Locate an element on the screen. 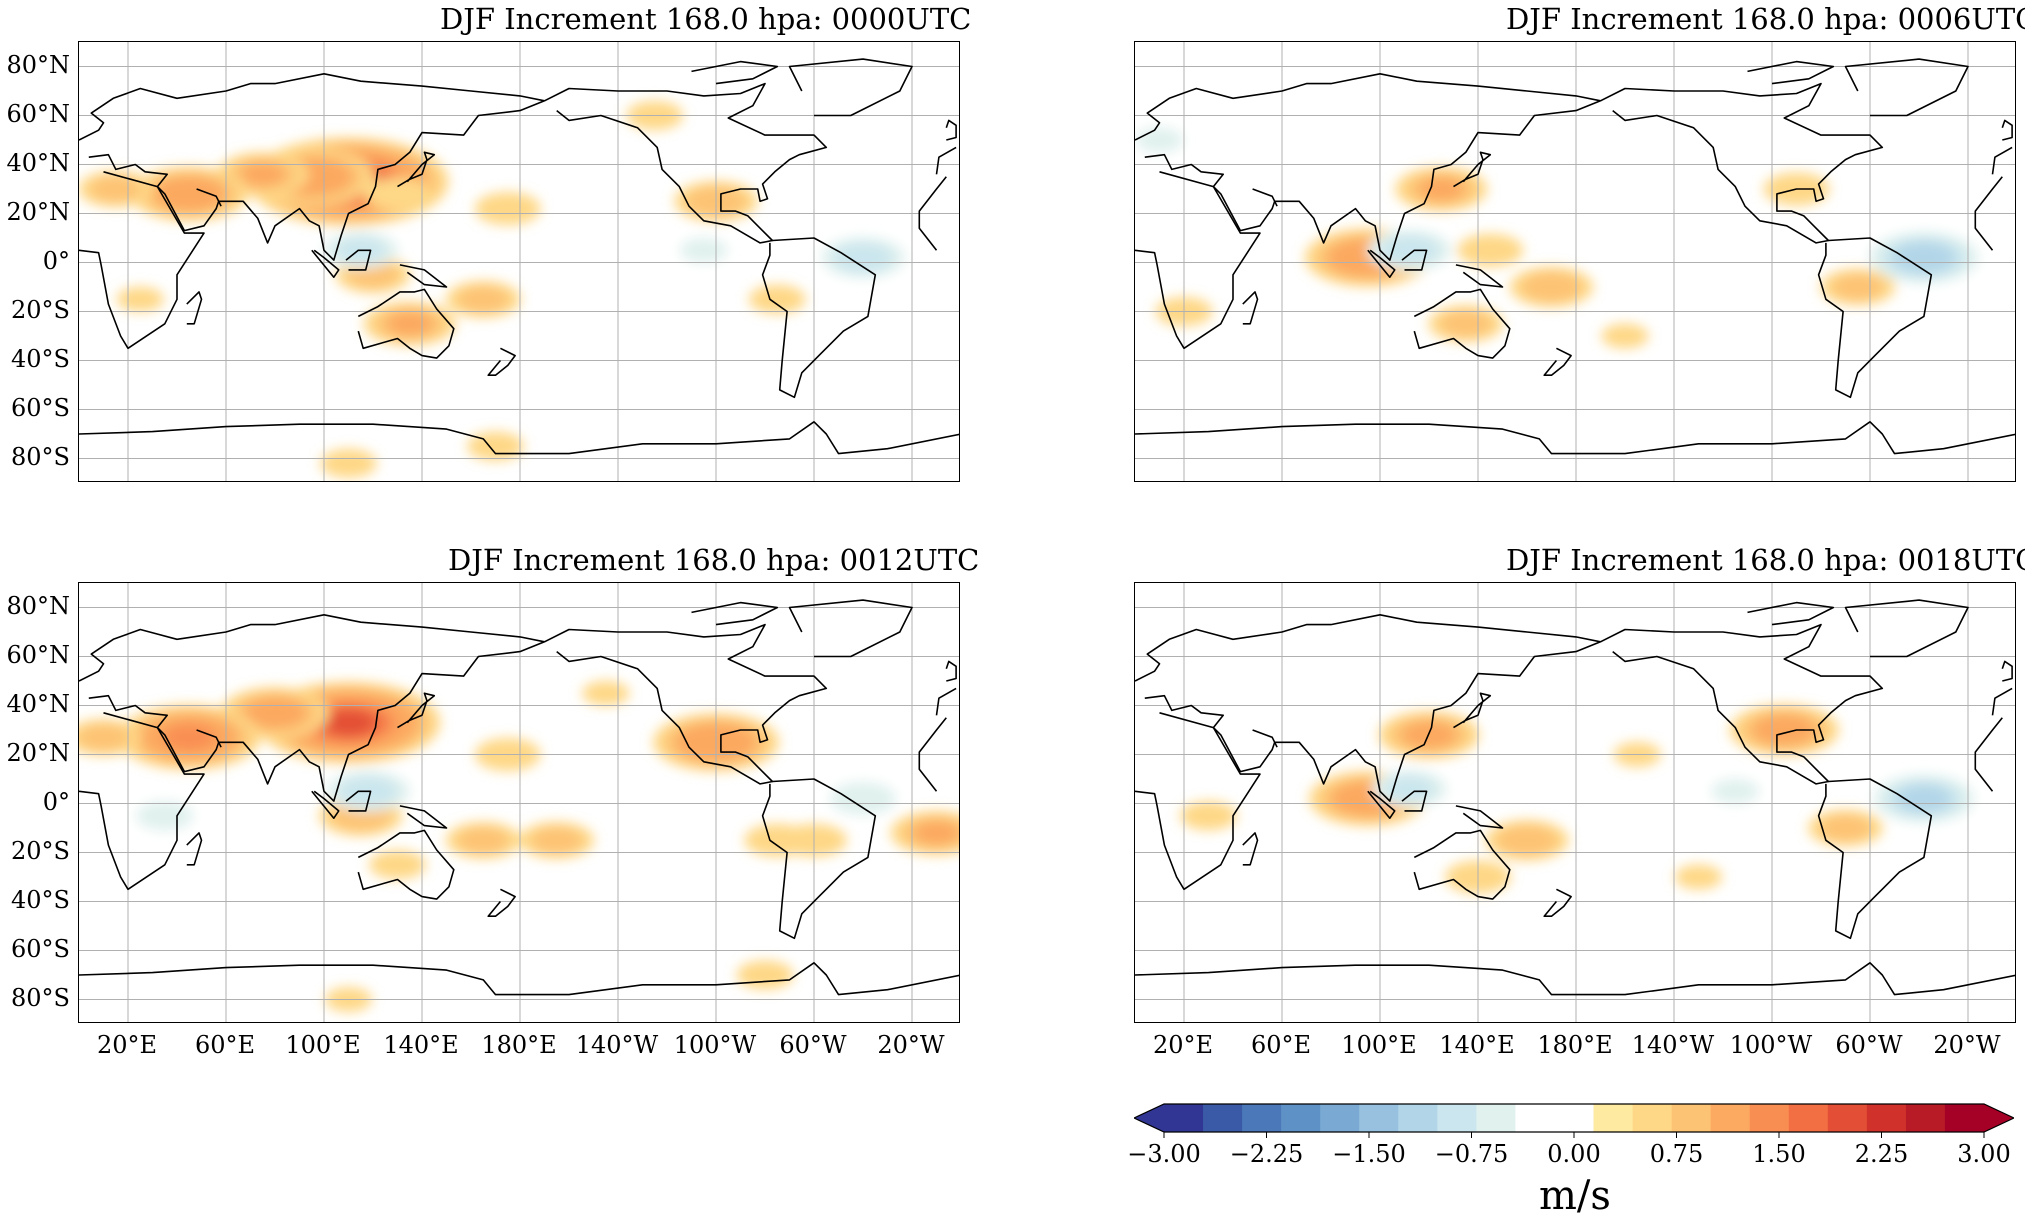 Image resolution: width=2025 pixels, height=1232 pixels. colorbar-tick-label: 3.00 is located at coordinates (1984, 1154).